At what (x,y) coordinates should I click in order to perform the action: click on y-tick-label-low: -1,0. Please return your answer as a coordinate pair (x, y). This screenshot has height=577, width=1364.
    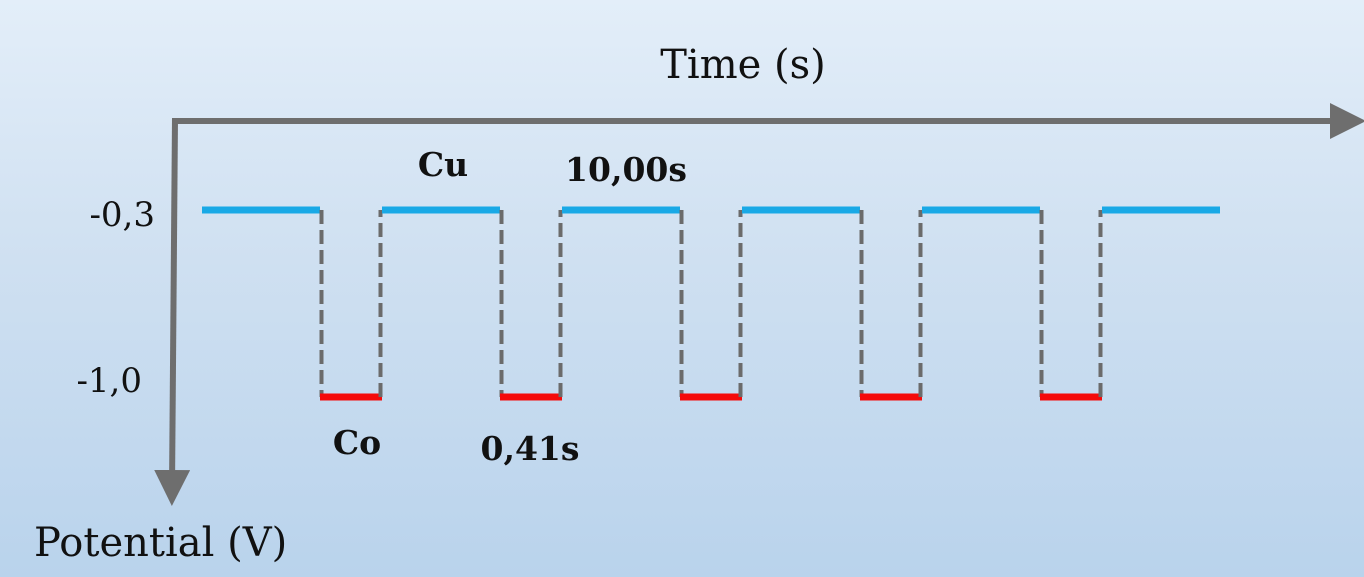
    Looking at the image, I should click on (109, 381).